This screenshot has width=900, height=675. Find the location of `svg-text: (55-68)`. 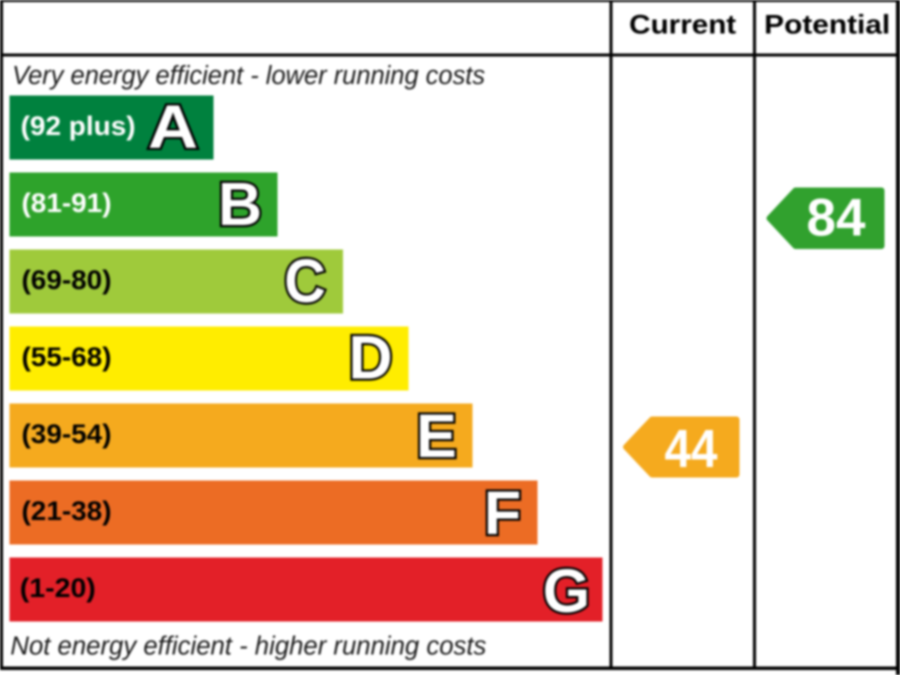

svg-text: (55-68) is located at coordinates (67, 357).